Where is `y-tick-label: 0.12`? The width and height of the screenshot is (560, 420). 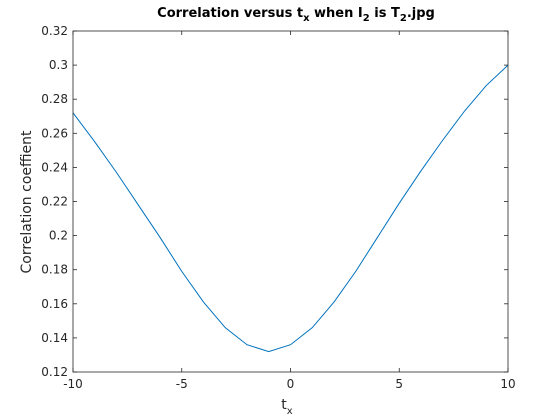
y-tick-label: 0.12 is located at coordinates (54, 372).